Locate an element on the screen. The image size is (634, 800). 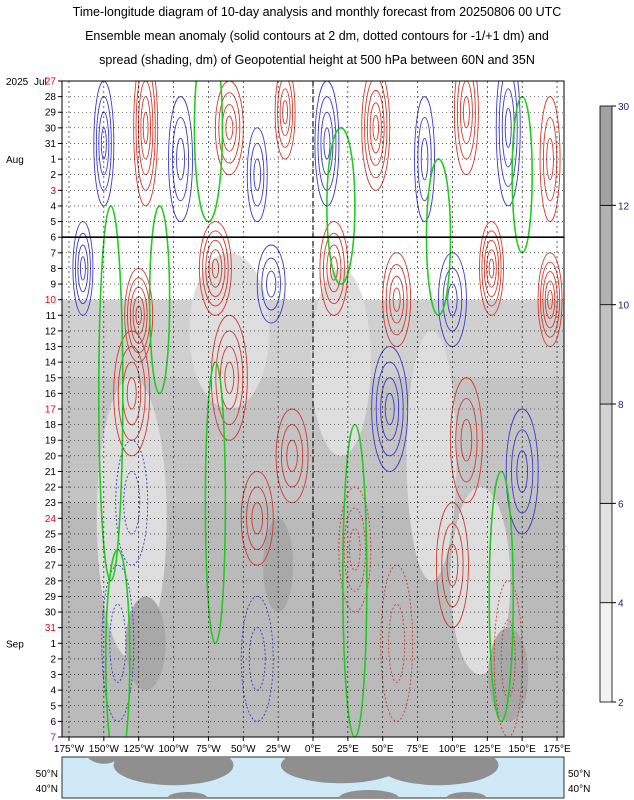
lon-tick-label: 50°W is located at coordinates (243, 749).